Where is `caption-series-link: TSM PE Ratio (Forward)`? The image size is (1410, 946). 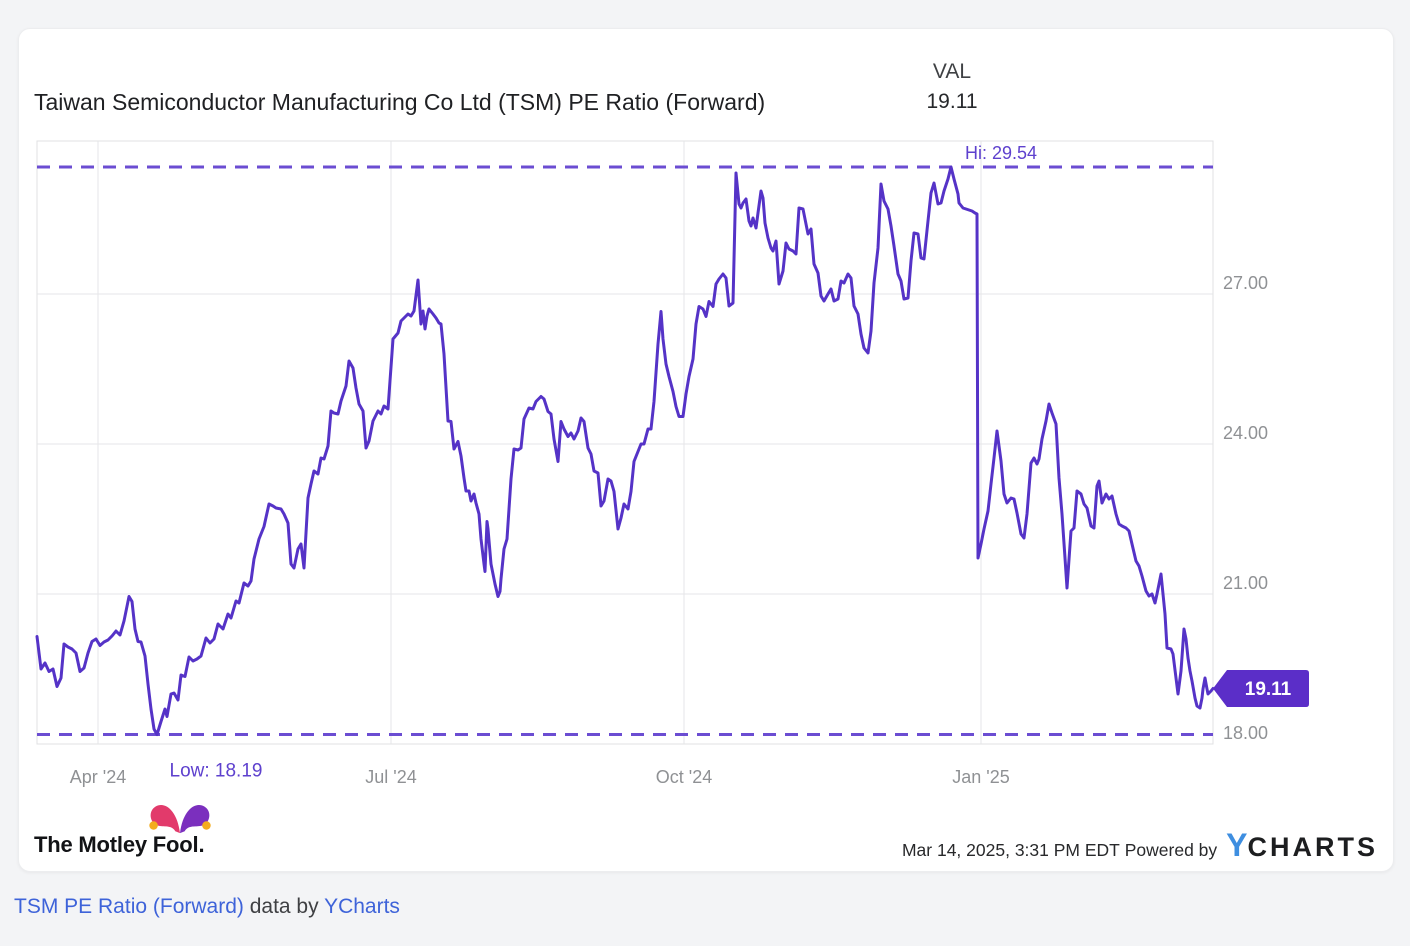 caption-series-link: TSM PE Ratio (Forward) is located at coordinates (129, 906).